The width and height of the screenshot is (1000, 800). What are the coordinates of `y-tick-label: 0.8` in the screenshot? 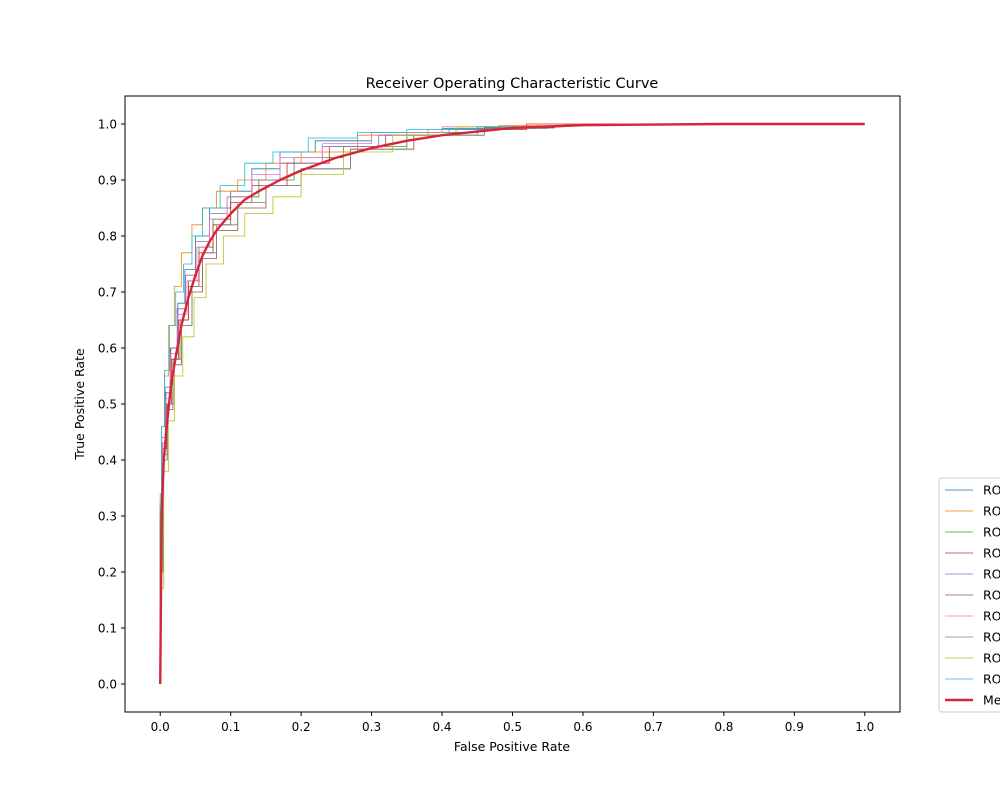 It's located at (107, 237).